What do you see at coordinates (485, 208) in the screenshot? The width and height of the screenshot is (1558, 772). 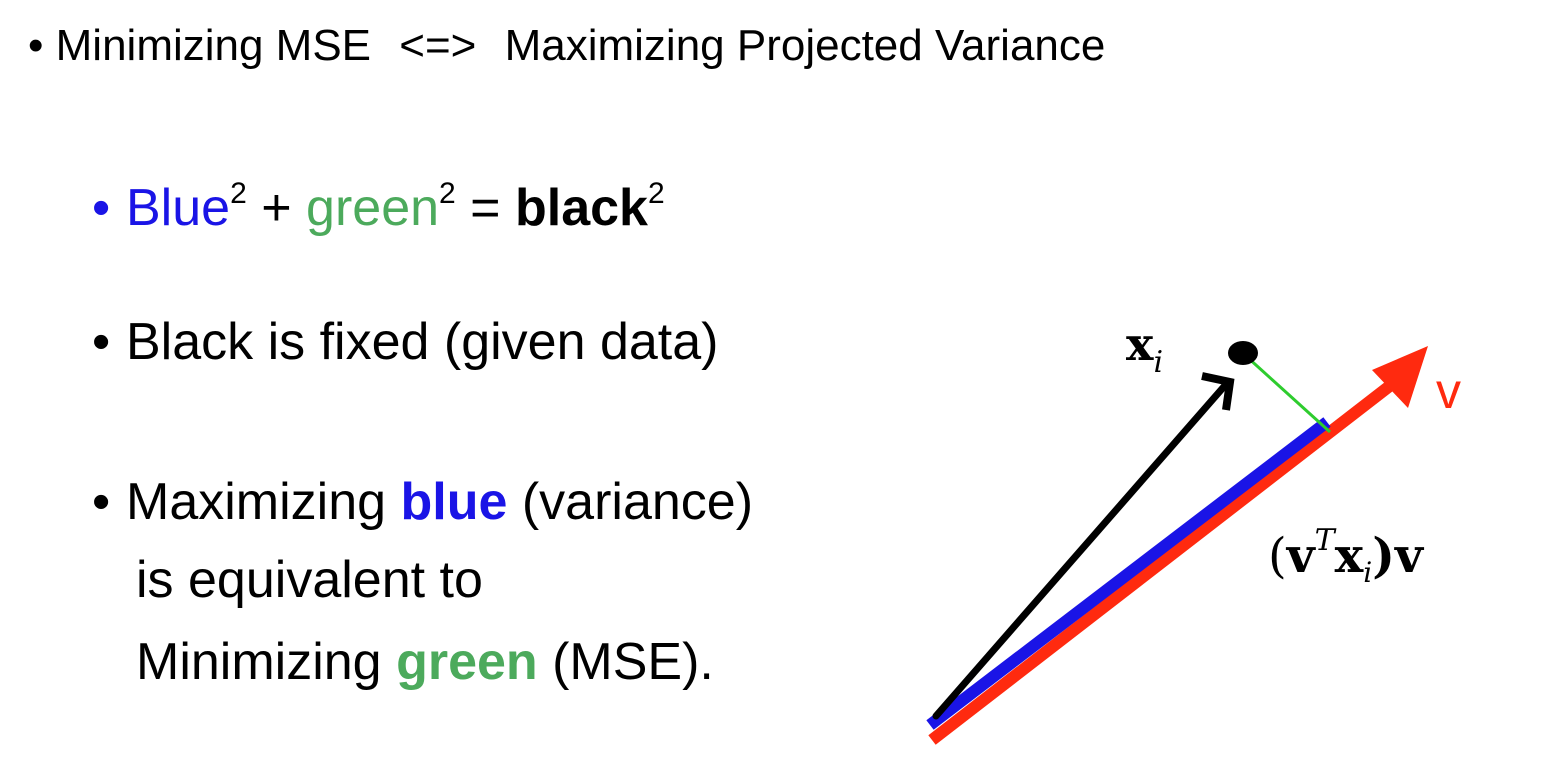 I see `eq-equals: =` at bounding box center [485, 208].